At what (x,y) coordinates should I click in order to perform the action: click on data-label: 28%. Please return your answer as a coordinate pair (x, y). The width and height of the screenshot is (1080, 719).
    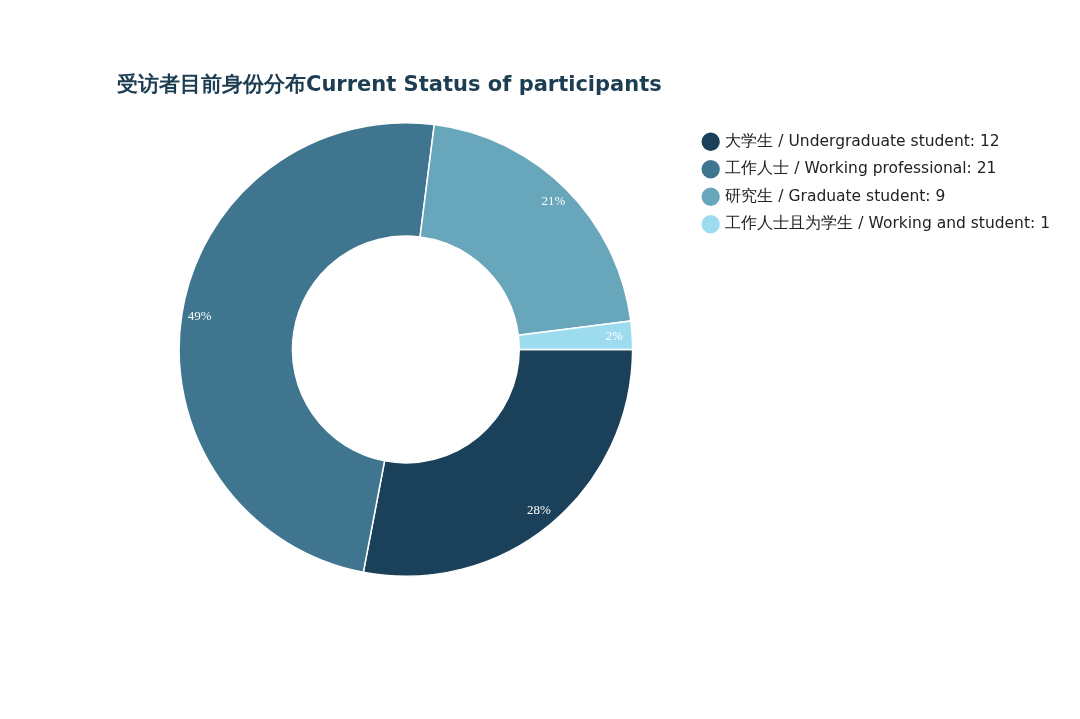
    Looking at the image, I should click on (538, 509).